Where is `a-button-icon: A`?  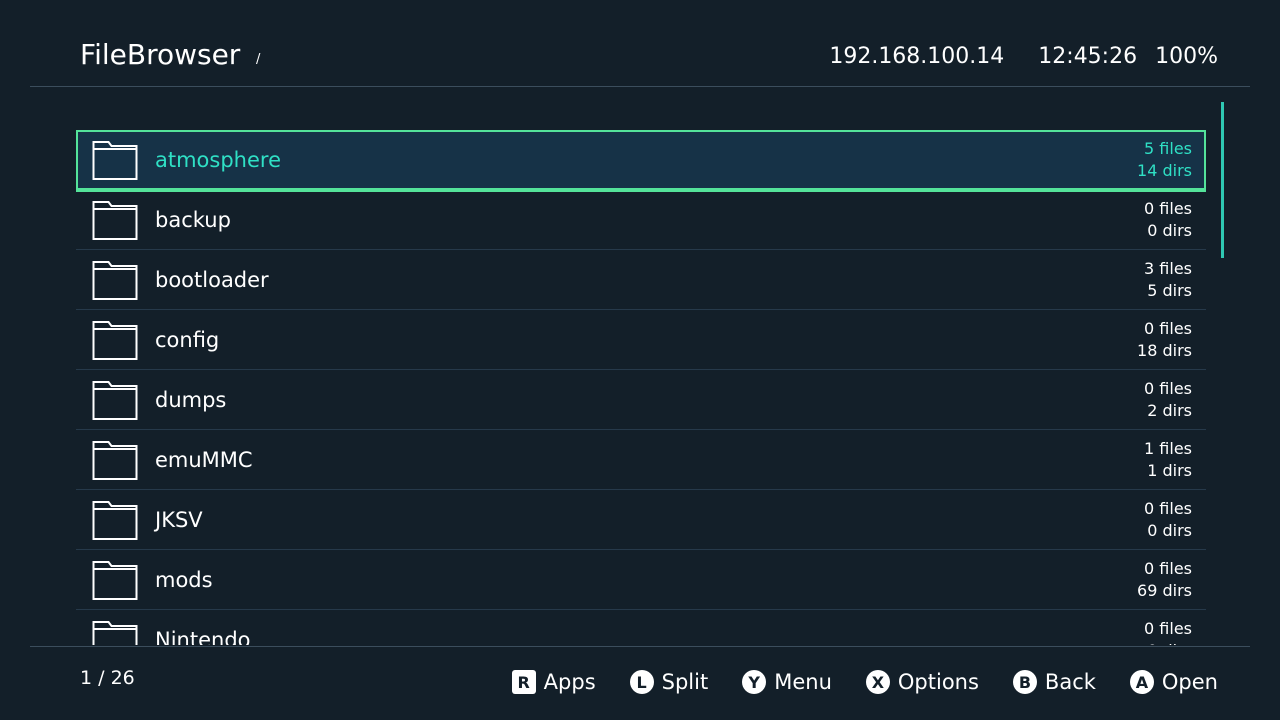
a-button-icon: A is located at coordinates (1141, 682).